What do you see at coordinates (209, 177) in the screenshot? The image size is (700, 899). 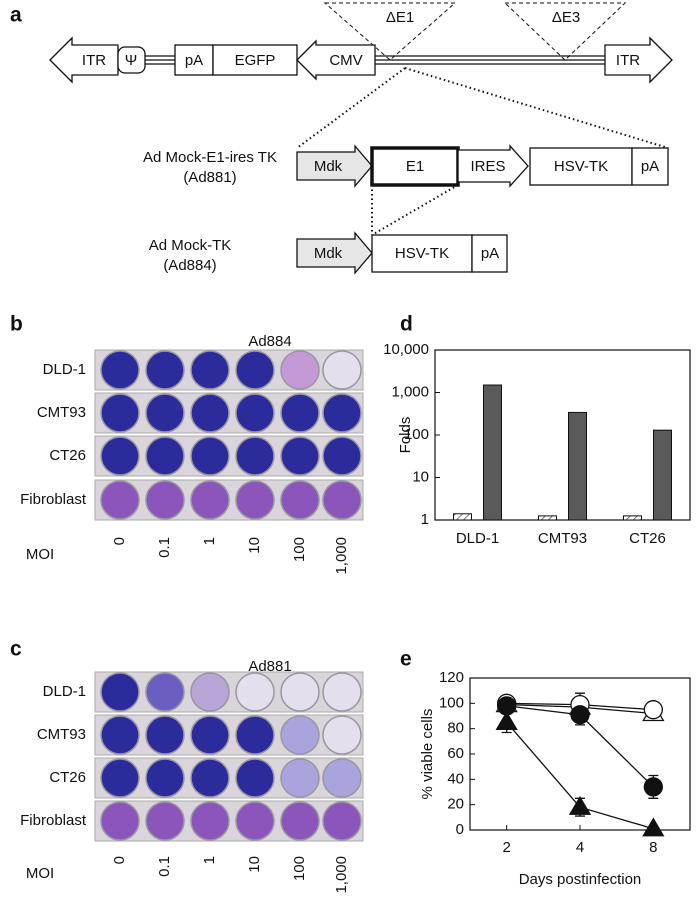 I see `construct-id: (Ad881)` at bounding box center [209, 177].